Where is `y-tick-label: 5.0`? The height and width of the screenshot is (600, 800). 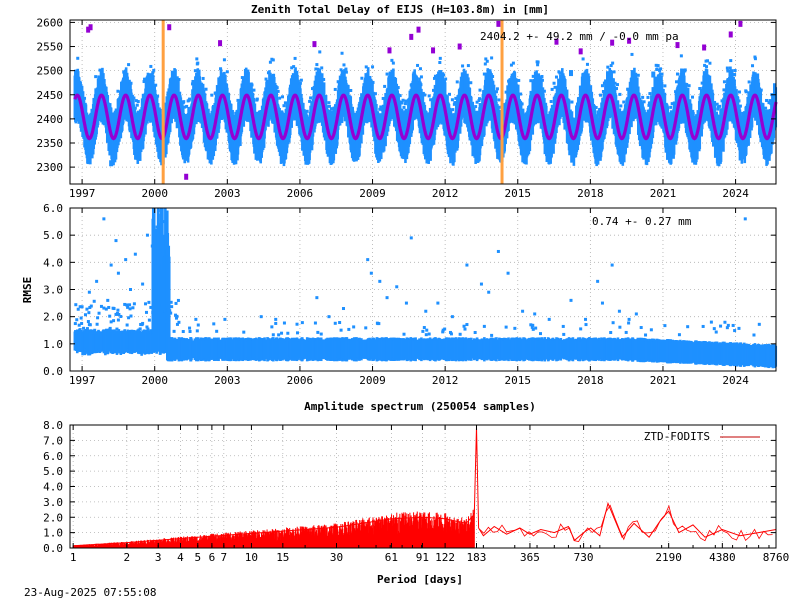 y-tick-label: 5.0 is located at coordinates (53, 235).